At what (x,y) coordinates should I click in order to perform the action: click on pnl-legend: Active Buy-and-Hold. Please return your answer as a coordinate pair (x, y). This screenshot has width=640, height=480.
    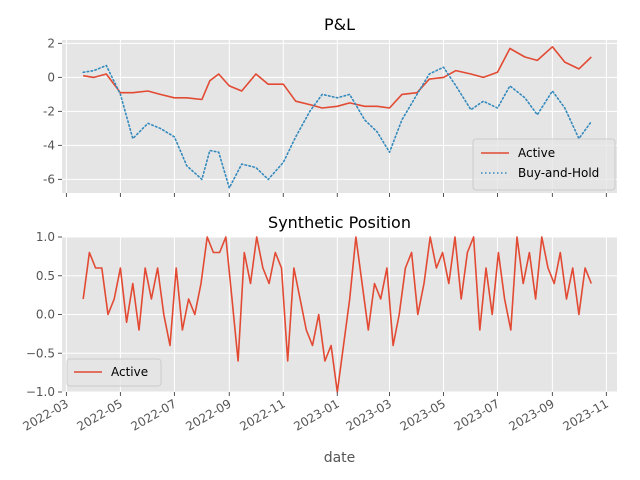
    Looking at the image, I should click on (544, 164).